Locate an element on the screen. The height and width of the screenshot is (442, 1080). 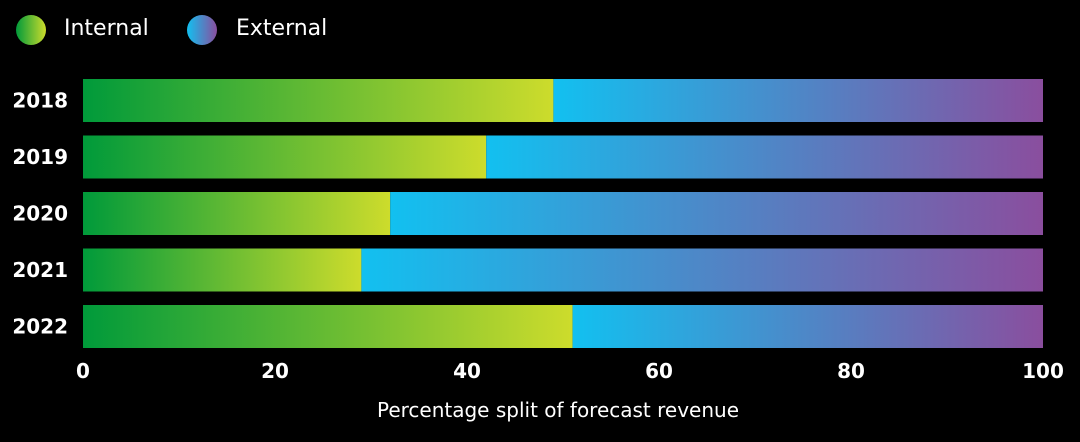
legend-swatch-external is located at coordinates (202, 30).